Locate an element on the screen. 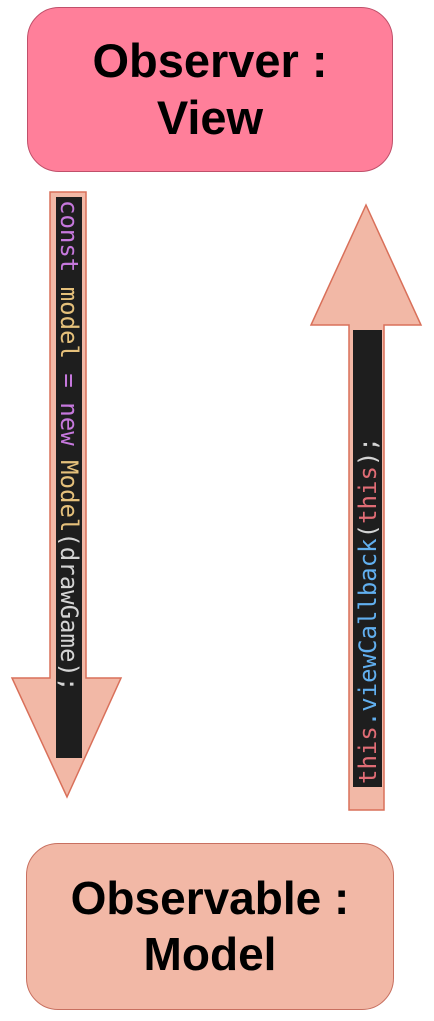 This screenshot has width=434, height=1021. code-token-args: (drawGame); is located at coordinates (69, 611).